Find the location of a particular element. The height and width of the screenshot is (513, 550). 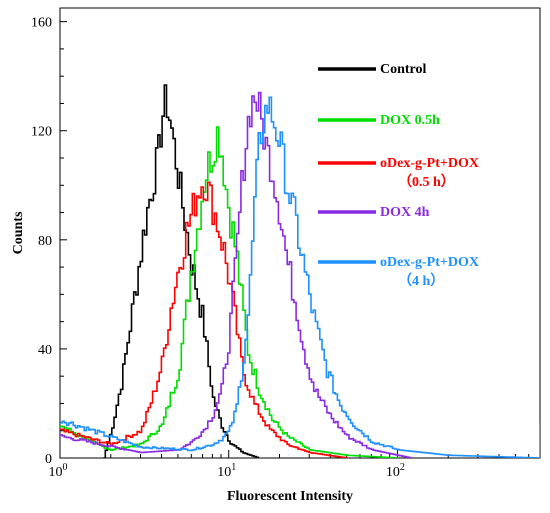

y-tick-label: 160 is located at coordinates (41, 23).